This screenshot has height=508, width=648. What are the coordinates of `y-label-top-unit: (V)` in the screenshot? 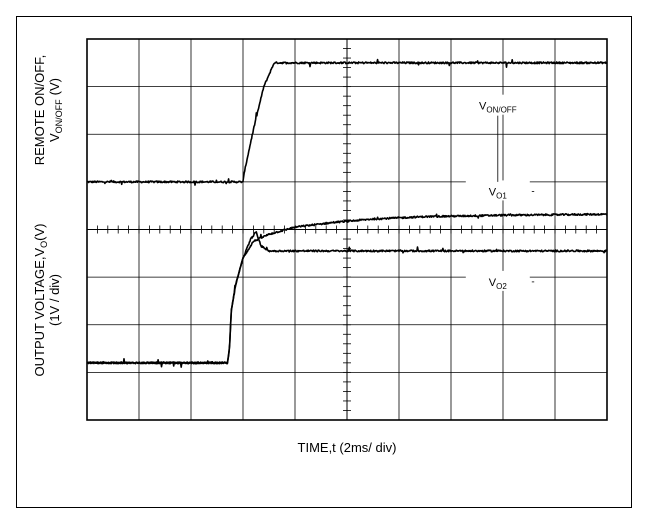 It's located at (54, 86).